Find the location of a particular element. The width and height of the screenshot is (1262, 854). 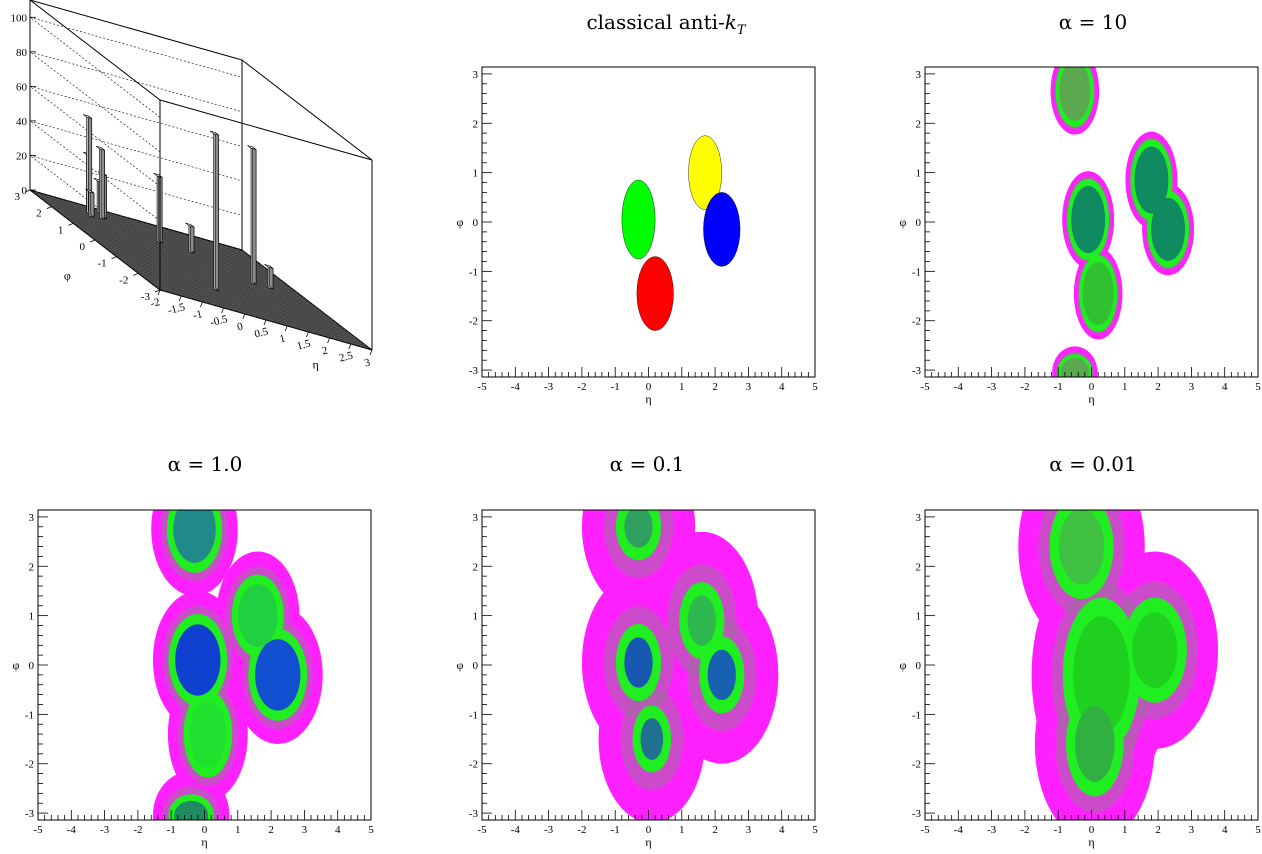

alpha-0.1-panel: -5 -4 -3 -2 -1 0 1 2 3 4 5 -3 -2 -1 0 1 2 3 η φ is located at coordinates (637, 679).